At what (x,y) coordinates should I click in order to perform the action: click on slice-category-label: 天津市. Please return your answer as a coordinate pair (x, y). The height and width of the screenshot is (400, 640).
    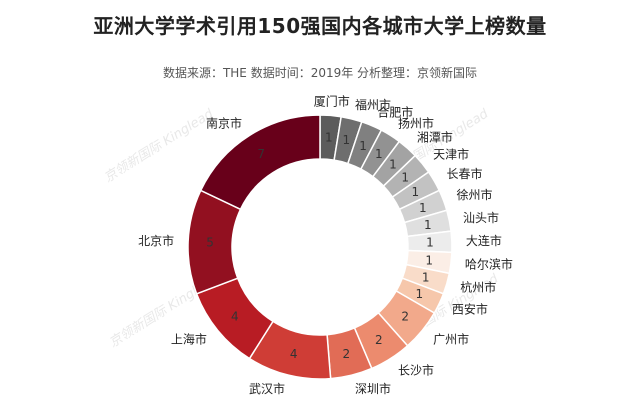
    Looking at the image, I should click on (451, 154).